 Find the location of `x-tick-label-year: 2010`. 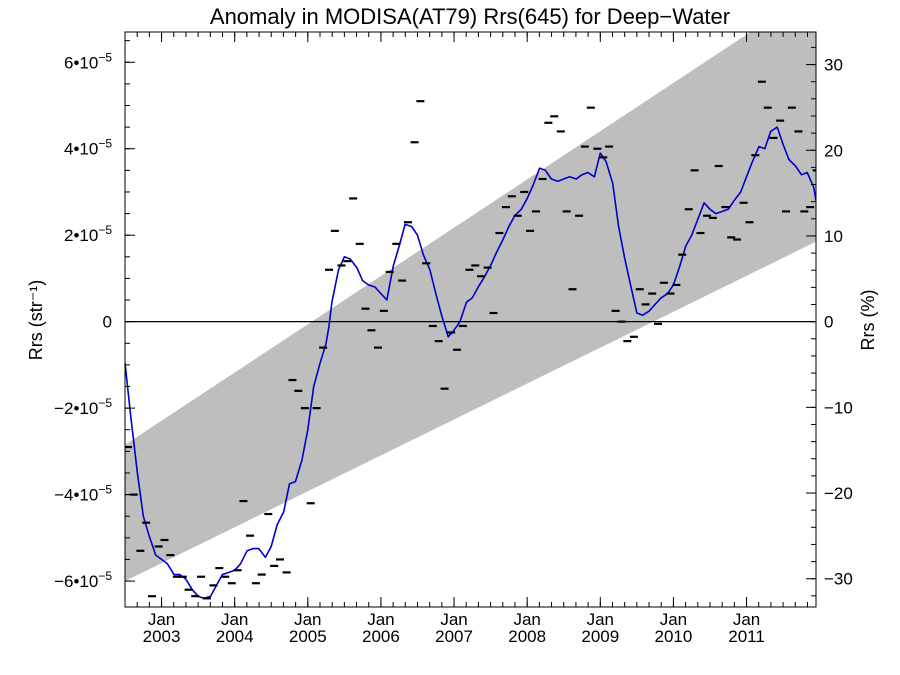

x-tick-label-year: 2010 is located at coordinates (673, 636).